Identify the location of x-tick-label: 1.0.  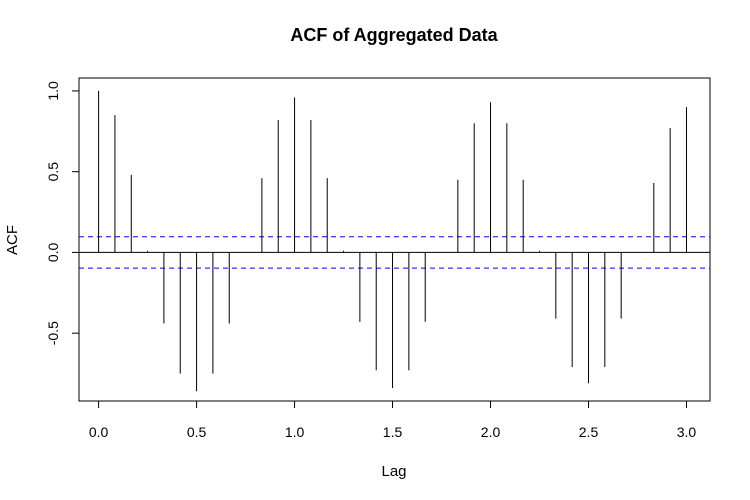
(295, 432).